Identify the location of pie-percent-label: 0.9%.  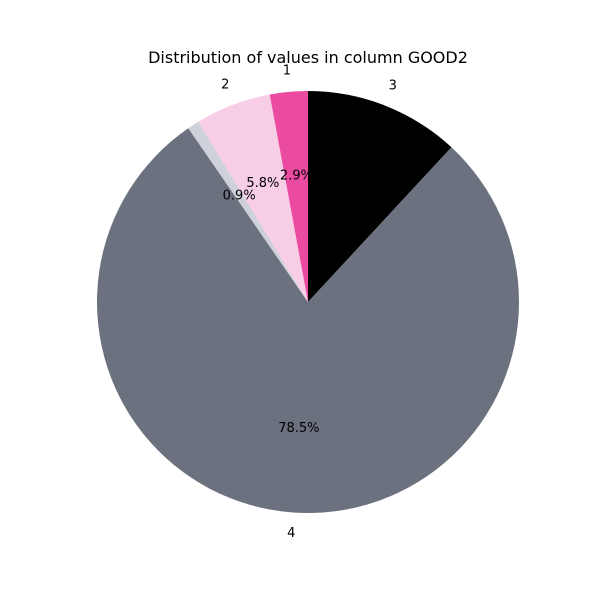
(239, 195).